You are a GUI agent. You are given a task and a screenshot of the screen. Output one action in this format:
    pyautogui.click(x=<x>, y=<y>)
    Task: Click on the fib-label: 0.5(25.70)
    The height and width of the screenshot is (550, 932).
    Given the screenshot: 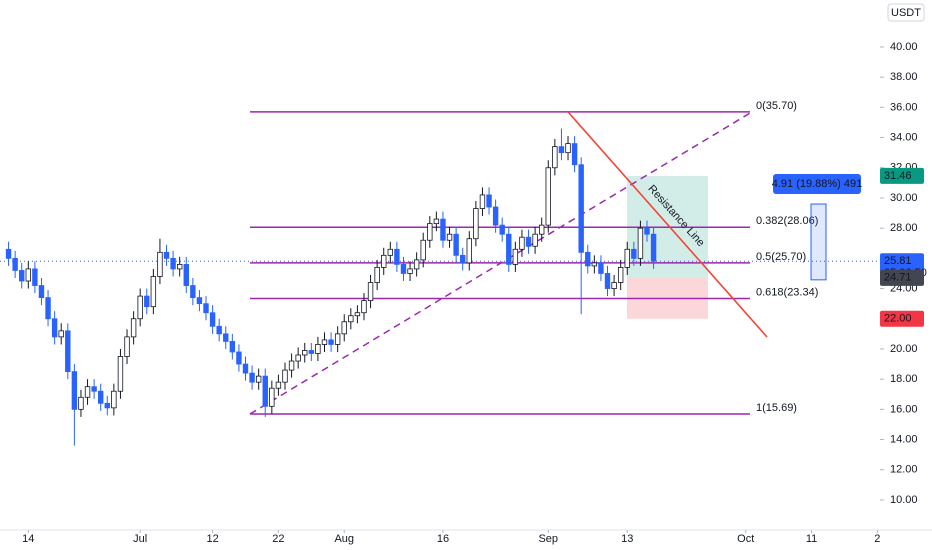 What is the action you would take?
    pyautogui.click(x=781, y=257)
    